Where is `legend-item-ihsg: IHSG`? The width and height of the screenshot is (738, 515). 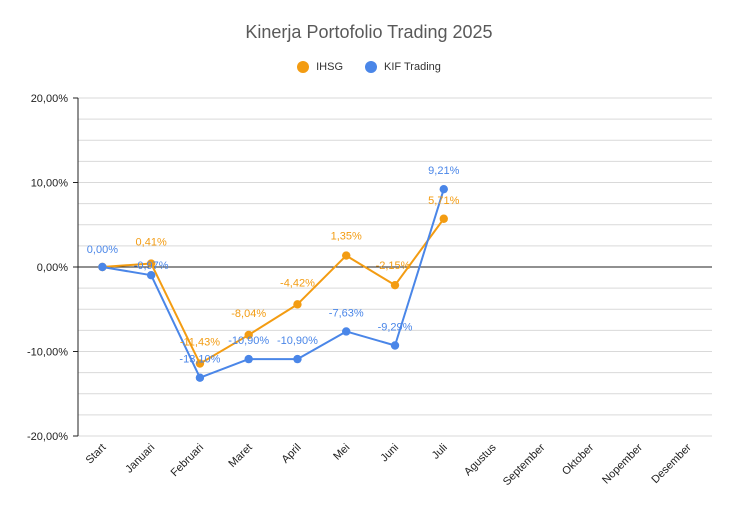
legend-item-ihsg: IHSG is located at coordinates (320, 67).